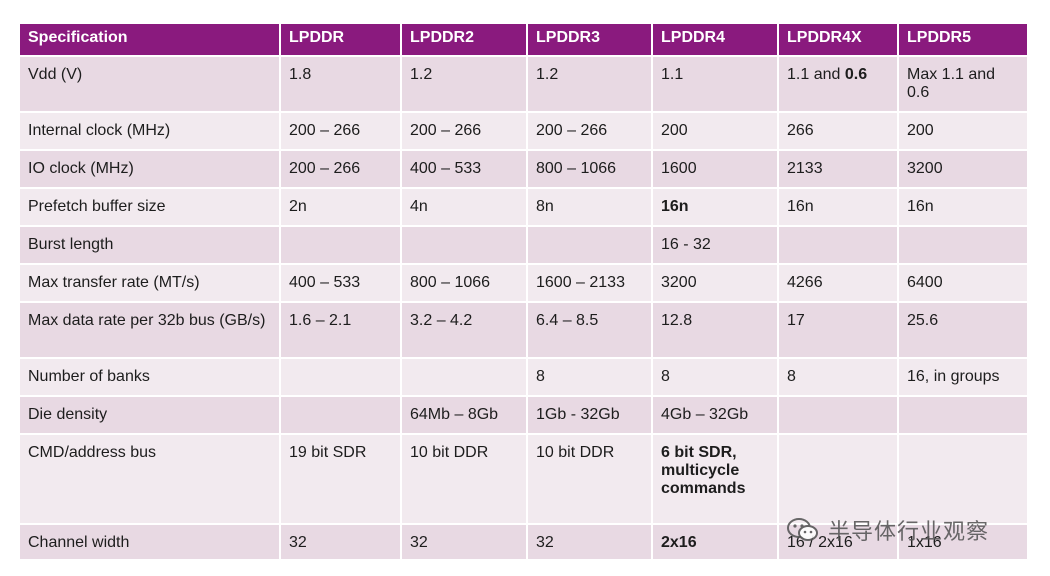  I want to click on row-number-of-banks: Number of banks 8 8 8 16, in groups, so click(523, 377).